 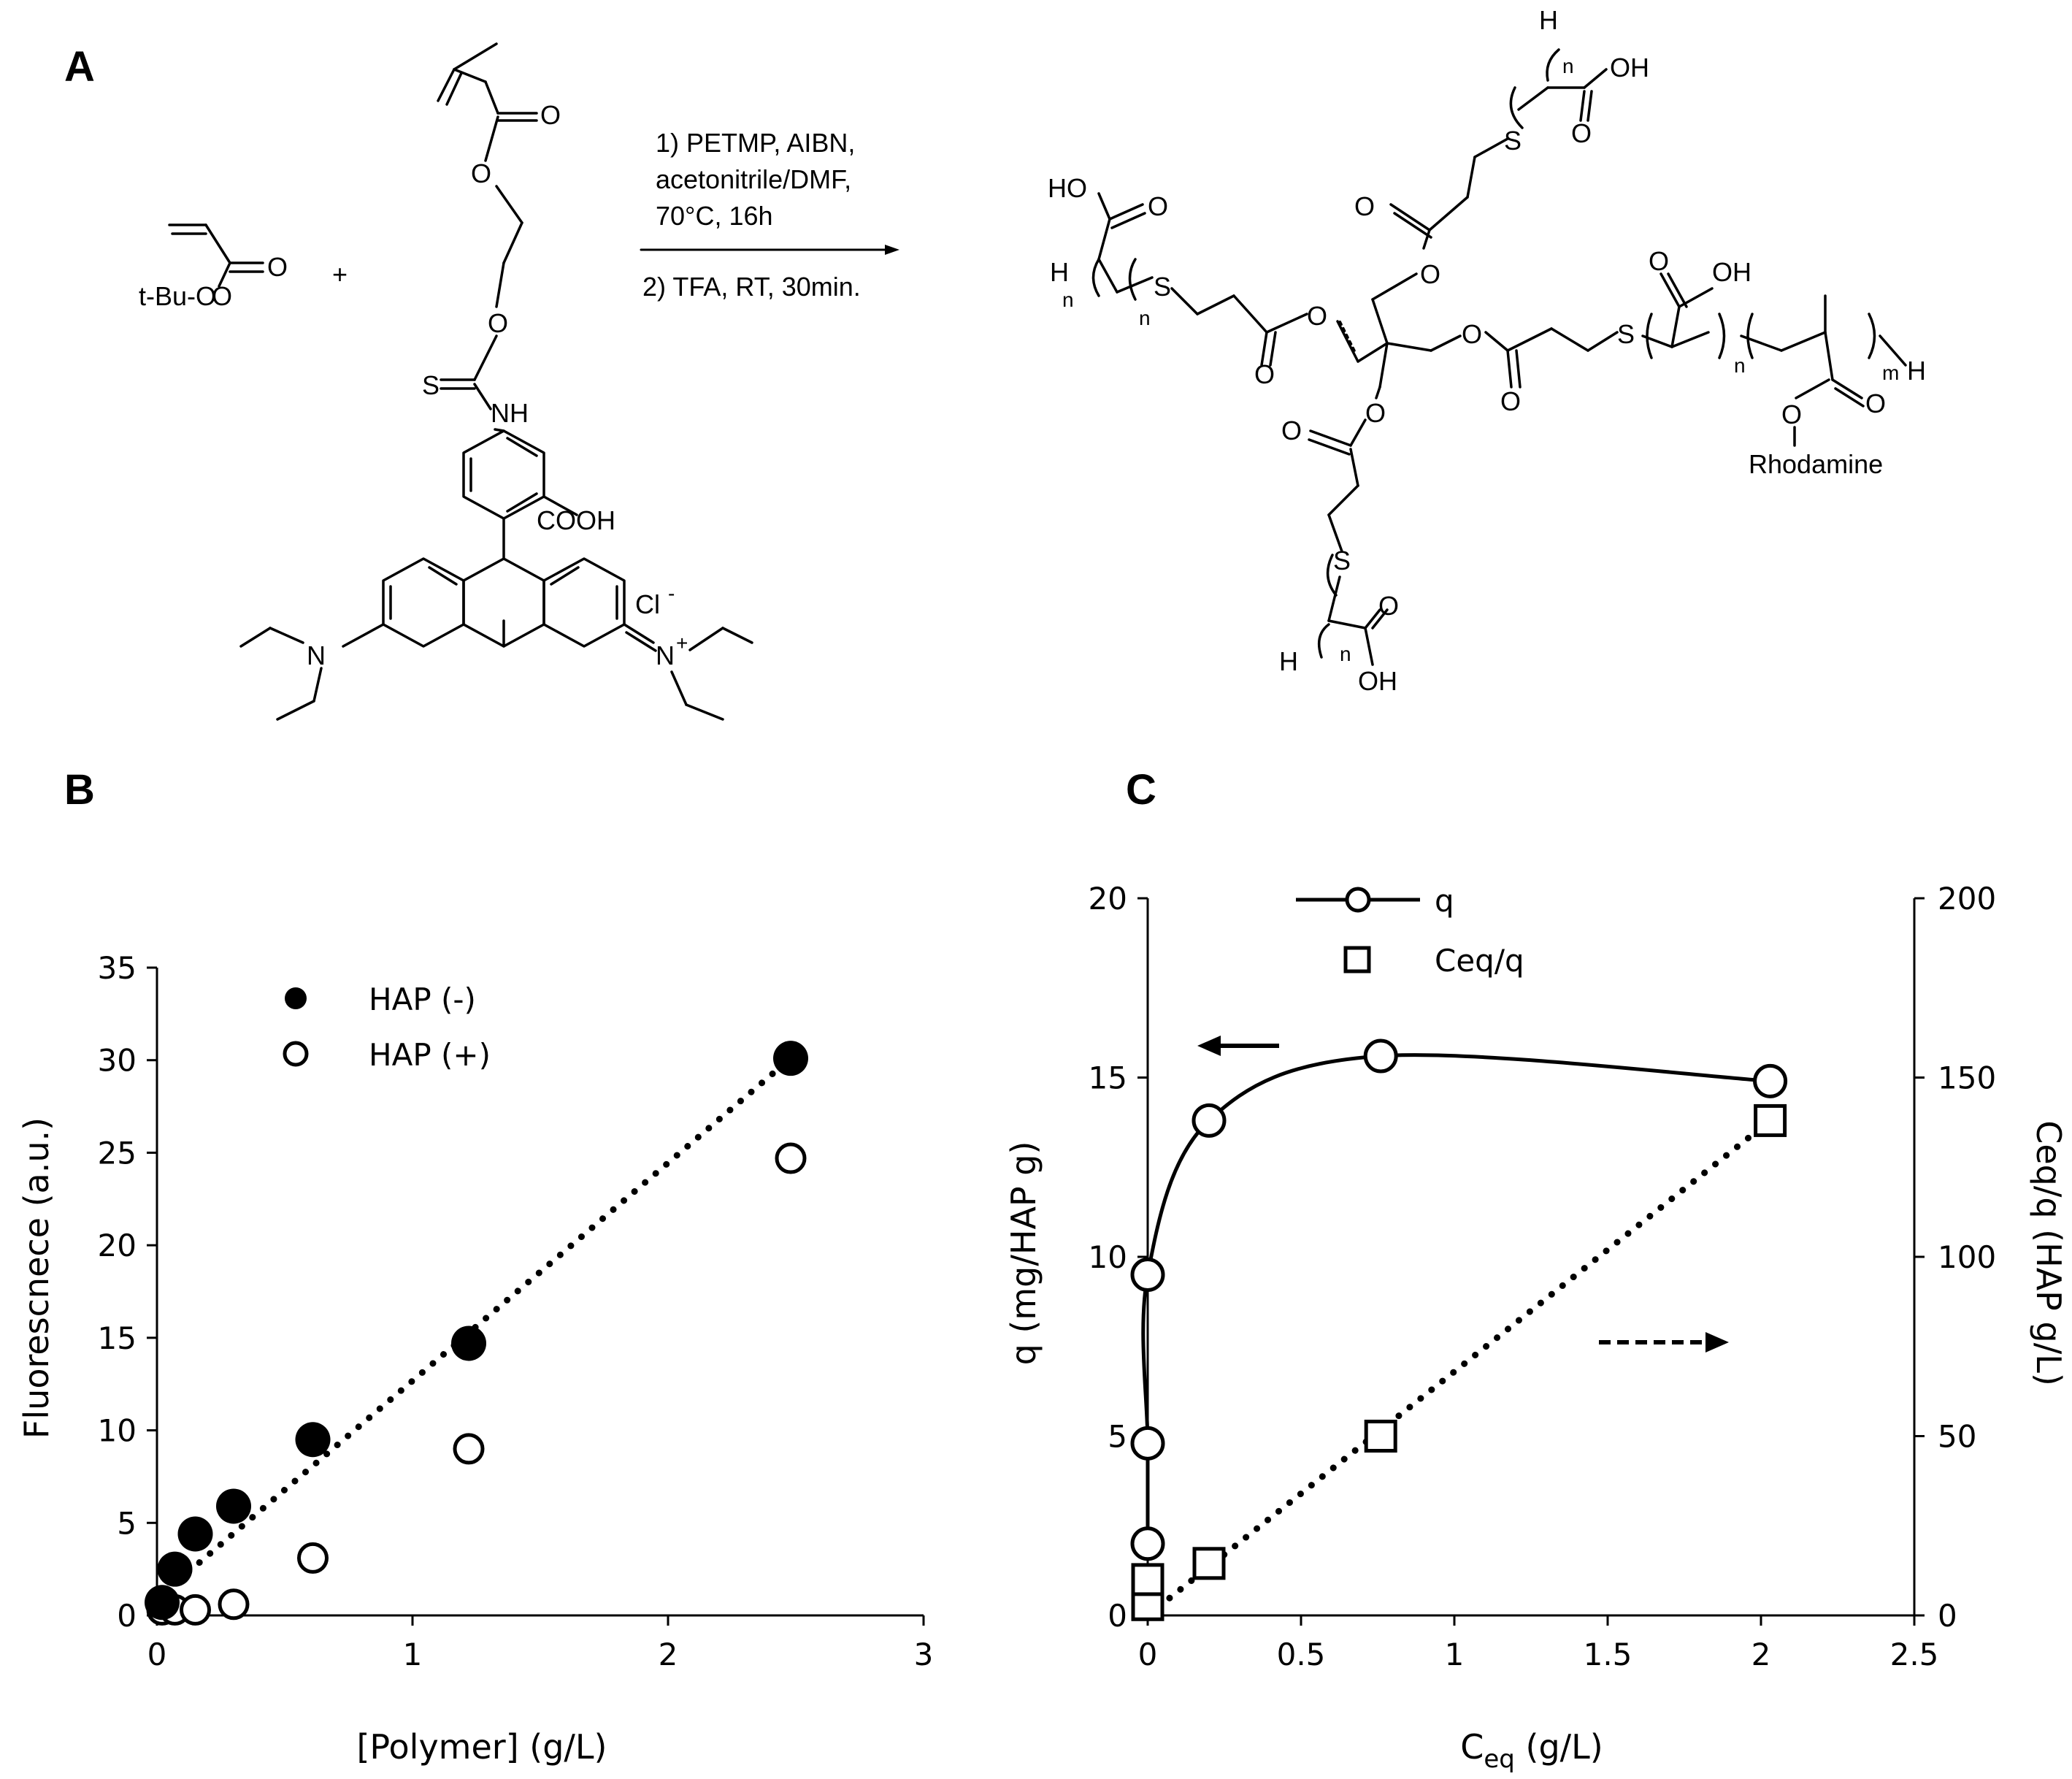 What do you see at coordinates (118, 1245) in the screenshot?
I see `chart-b-y-tick-label: 20` at bounding box center [118, 1245].